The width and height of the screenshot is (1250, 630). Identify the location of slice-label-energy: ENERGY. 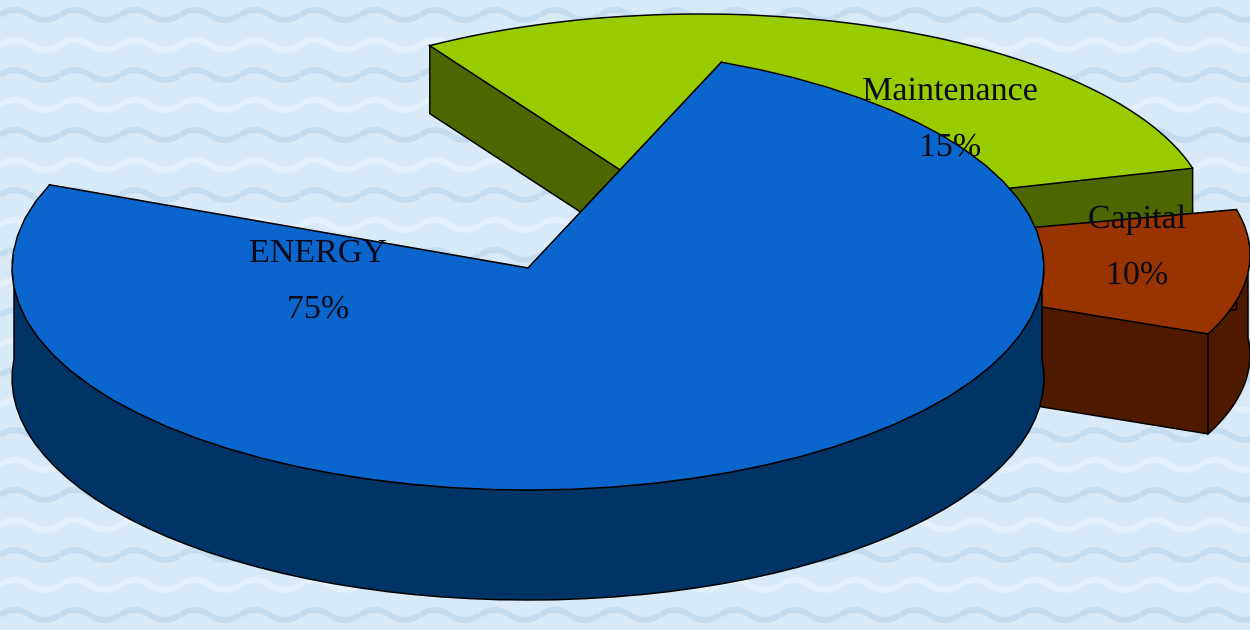
(318, 251).